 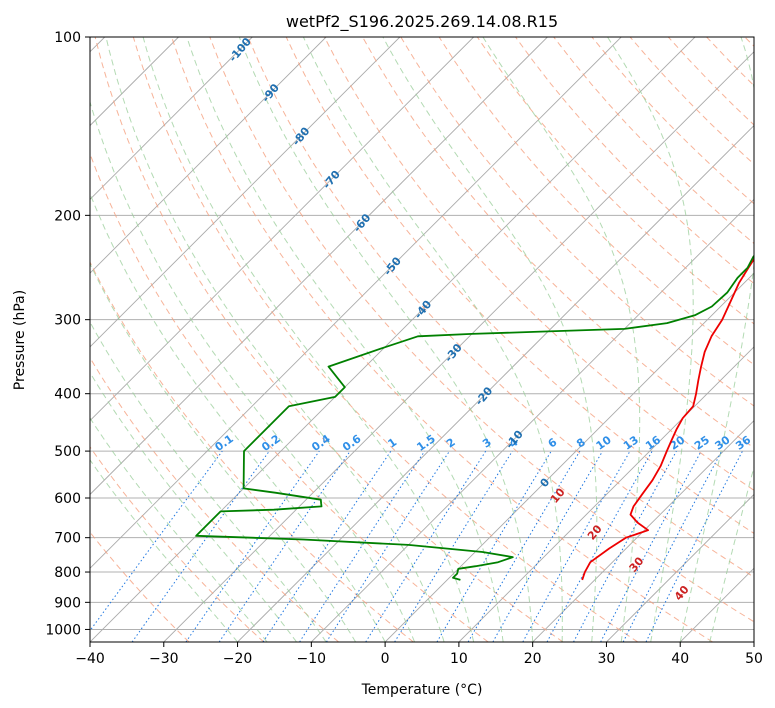 What do you see at coordinates (67, 38) in the screenshot?
I see `y-tick-label: 100` at bounding box center [67, 38].